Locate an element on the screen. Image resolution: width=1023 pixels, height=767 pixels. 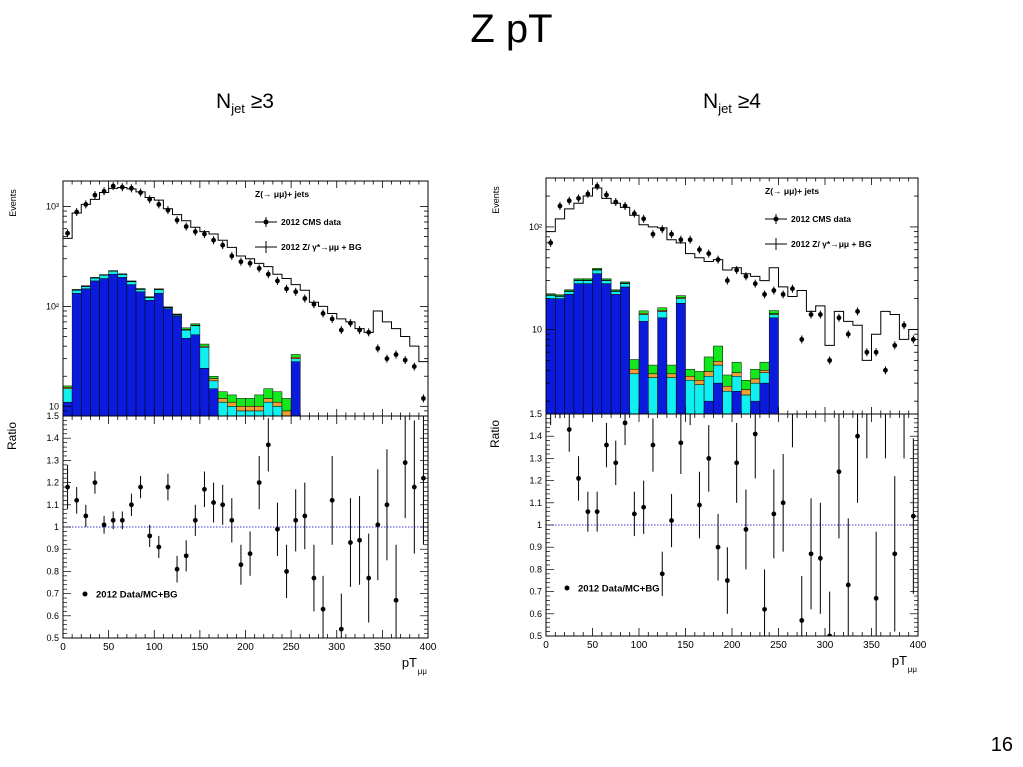
legend-title: Z(→ μμ)+ jets is located at coordinates (792, 191).